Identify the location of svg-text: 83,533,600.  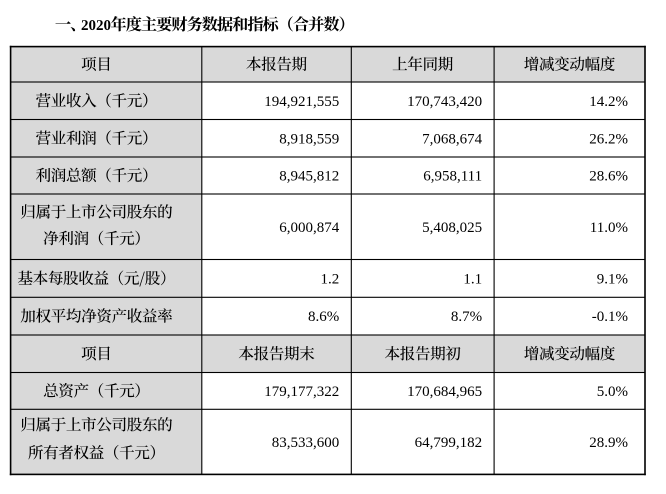
(306, 443).